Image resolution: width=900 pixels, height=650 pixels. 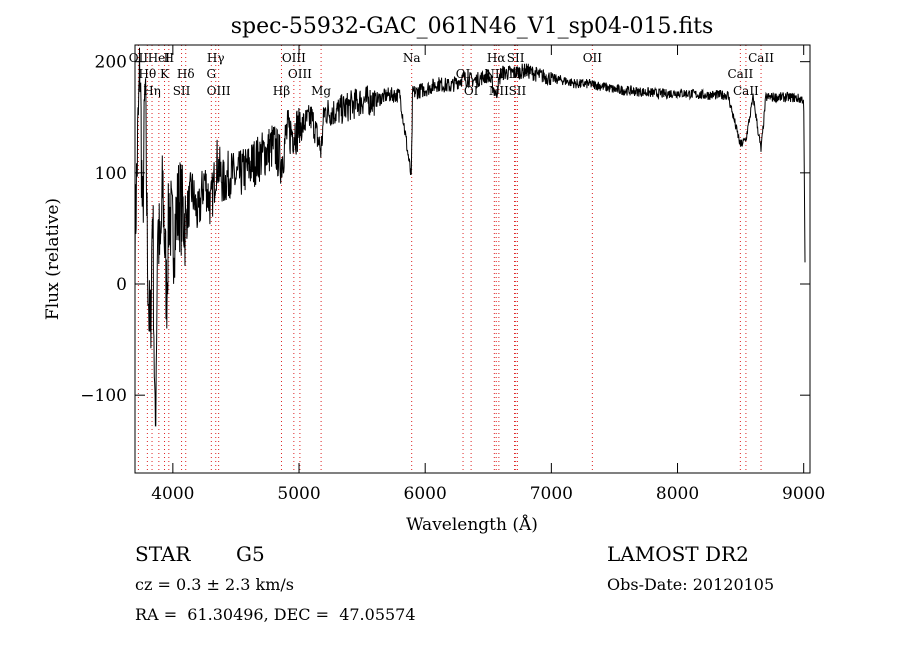 What do you see at coordinates (186, 74) in the screenshot?
I see `line-label-7: Hδ` at bounding box center [186, 74].